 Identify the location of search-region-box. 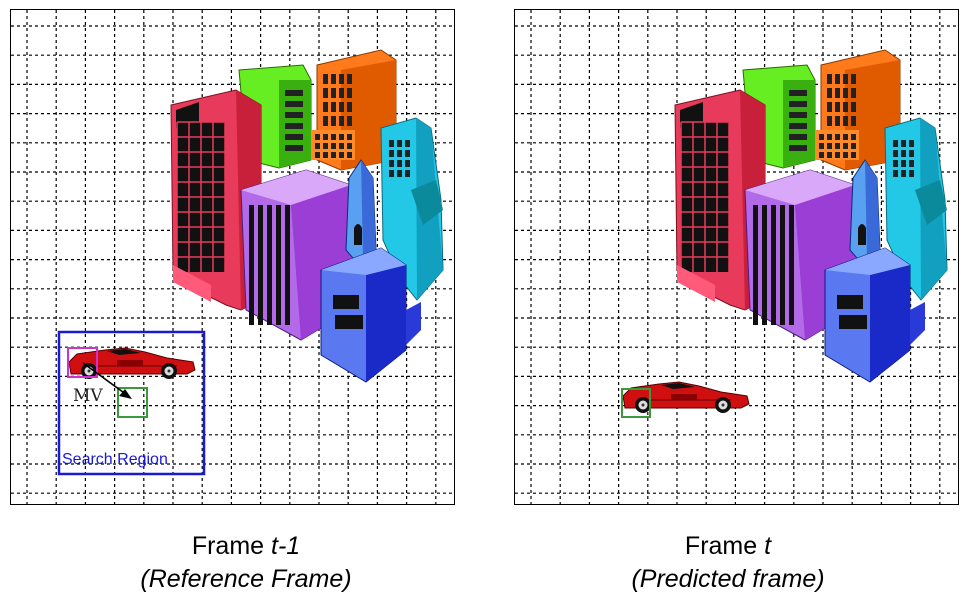
(131, 403).